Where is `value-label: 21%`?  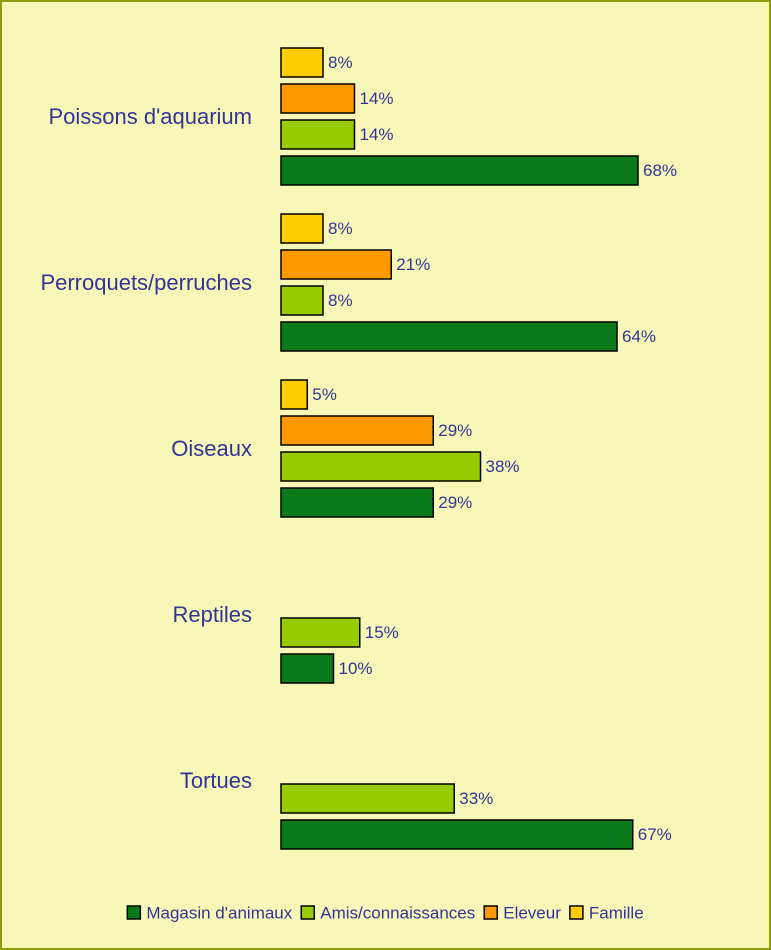 value-label: 21% is located at coordinates (413, 264).